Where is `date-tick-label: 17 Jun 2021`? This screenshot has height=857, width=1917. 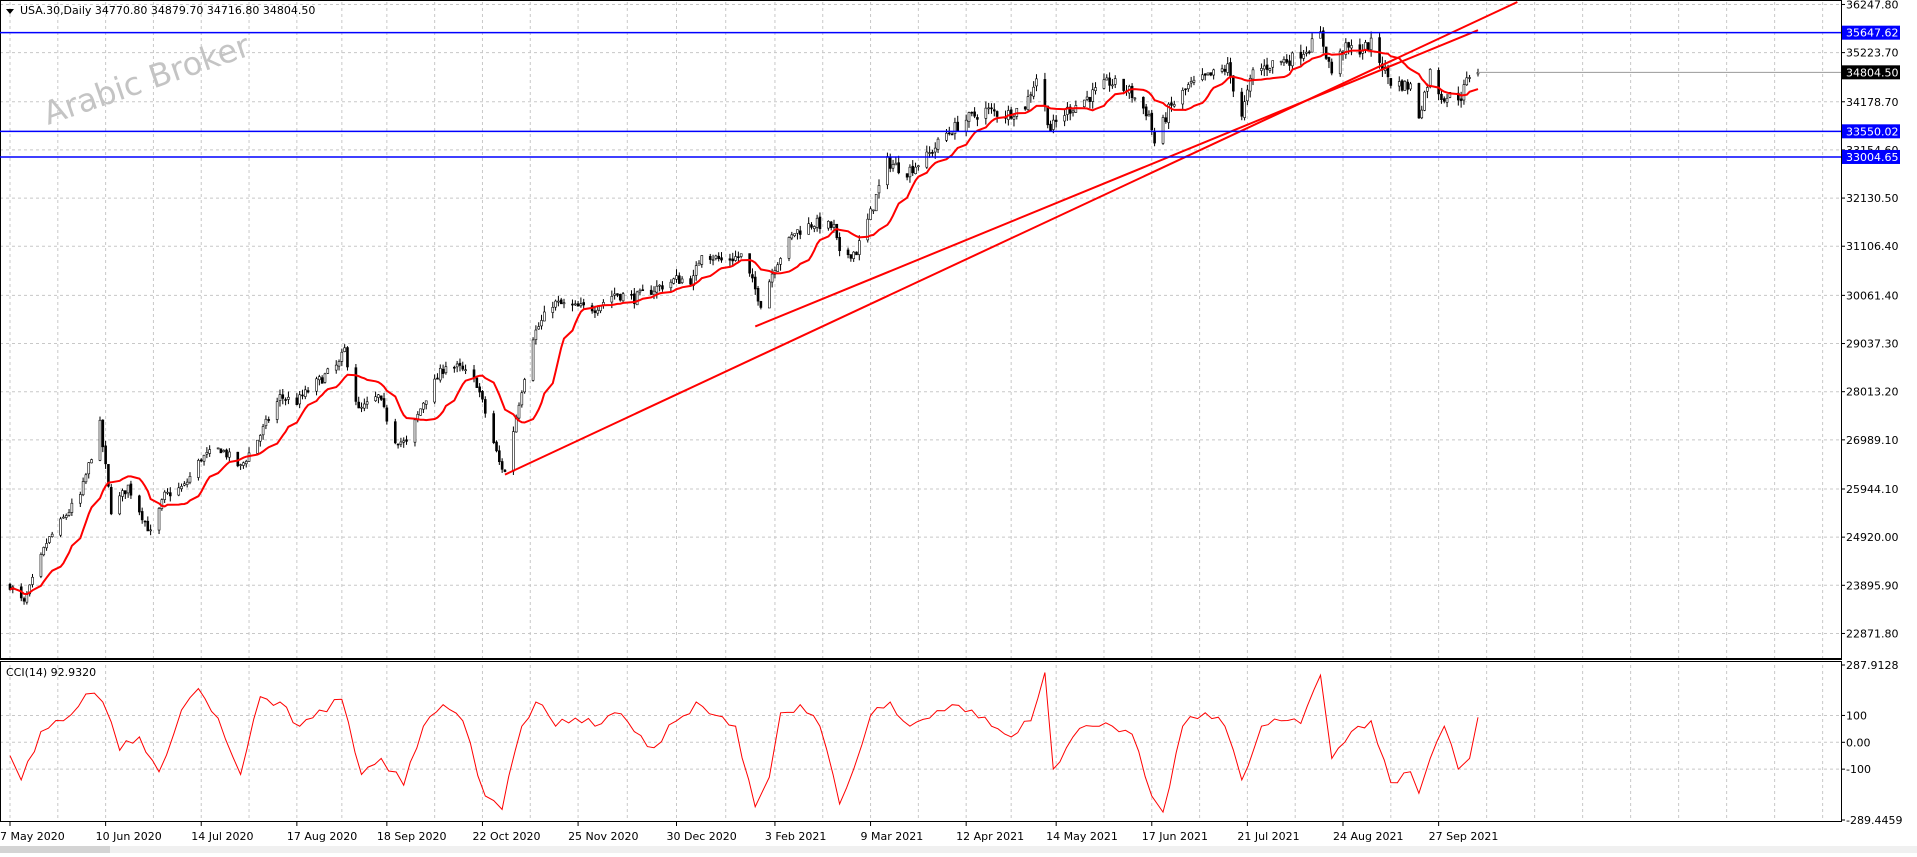
date-tick-label: 17 Jun 2021 is located at coordinates (1175, 836).